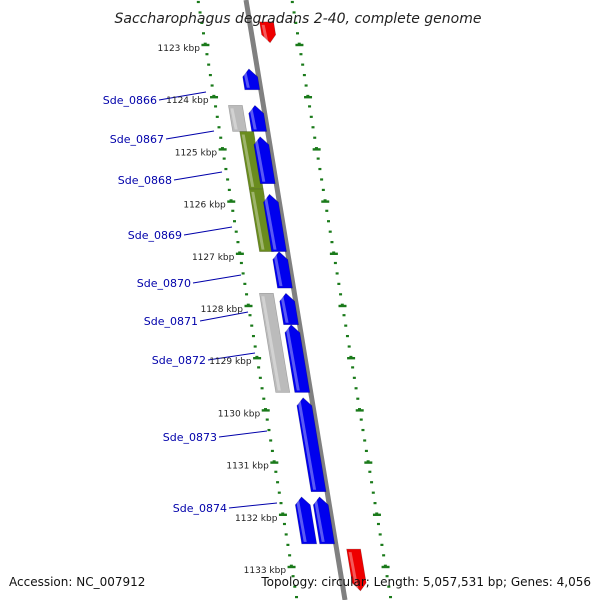  What do you see at coordinates (200, 508) in the screenshot?
I see `gene-label: Sde_0874` at bounding box center [200, 508].